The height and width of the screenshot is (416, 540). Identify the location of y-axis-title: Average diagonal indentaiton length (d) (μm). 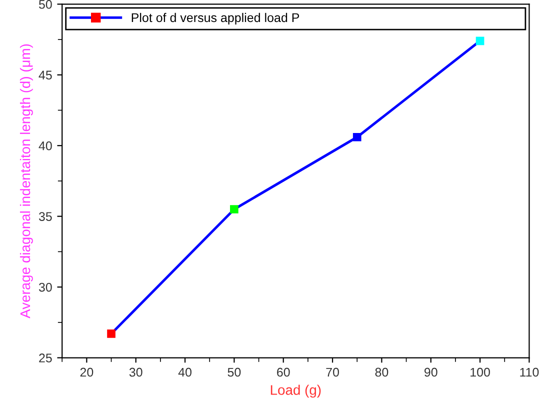
(26, 181).